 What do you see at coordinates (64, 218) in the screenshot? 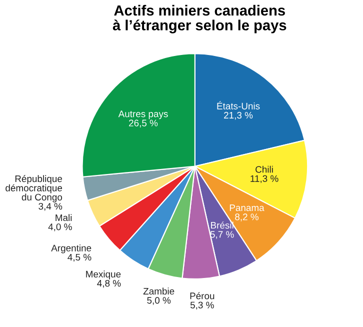
I see `slice-label: Mali` at bounding box center [64, 218].